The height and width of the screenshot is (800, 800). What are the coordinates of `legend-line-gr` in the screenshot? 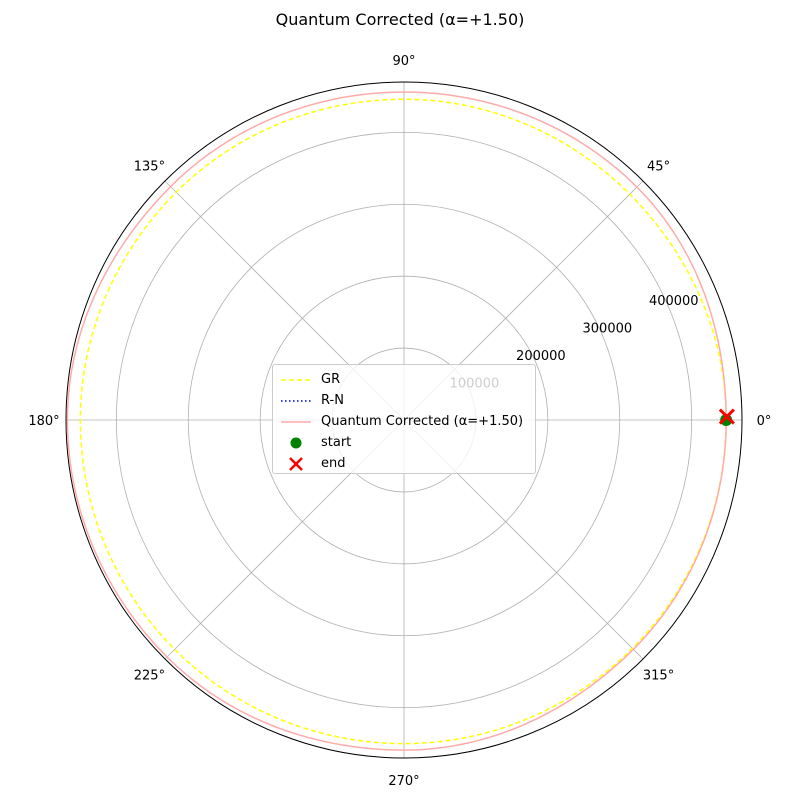 It's located at (296, 379).